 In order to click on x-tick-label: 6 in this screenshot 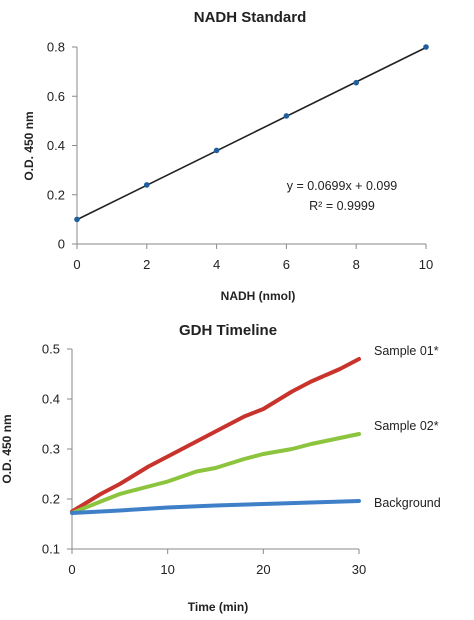, I will do `click(286, 264)`.